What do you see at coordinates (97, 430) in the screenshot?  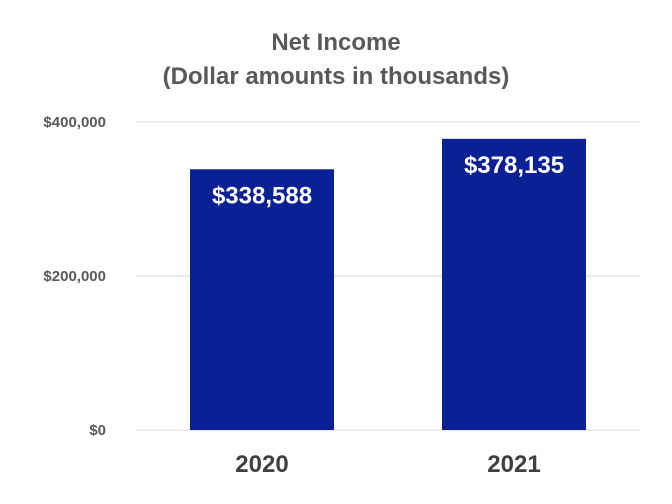 I see `y-tick-label: $0` at bounding box center [97, 430].